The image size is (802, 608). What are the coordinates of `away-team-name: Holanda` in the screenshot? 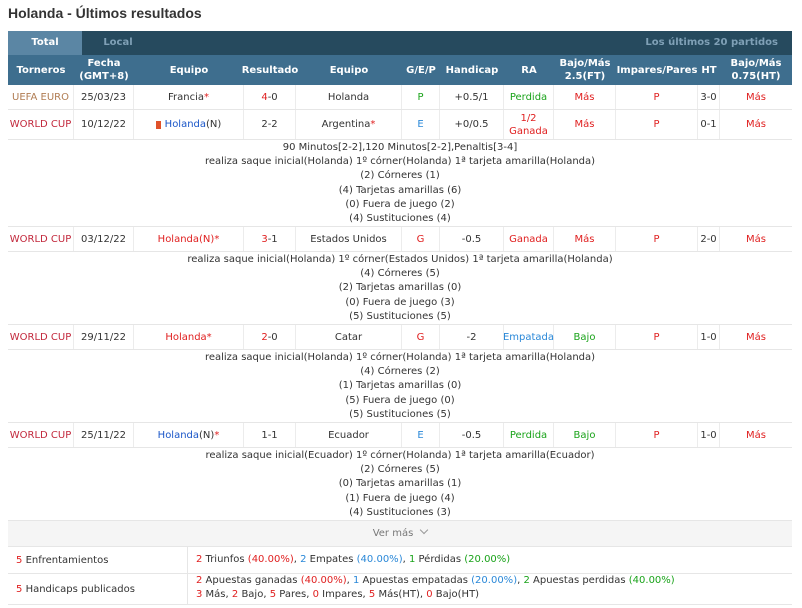 It's located at (348, 97).